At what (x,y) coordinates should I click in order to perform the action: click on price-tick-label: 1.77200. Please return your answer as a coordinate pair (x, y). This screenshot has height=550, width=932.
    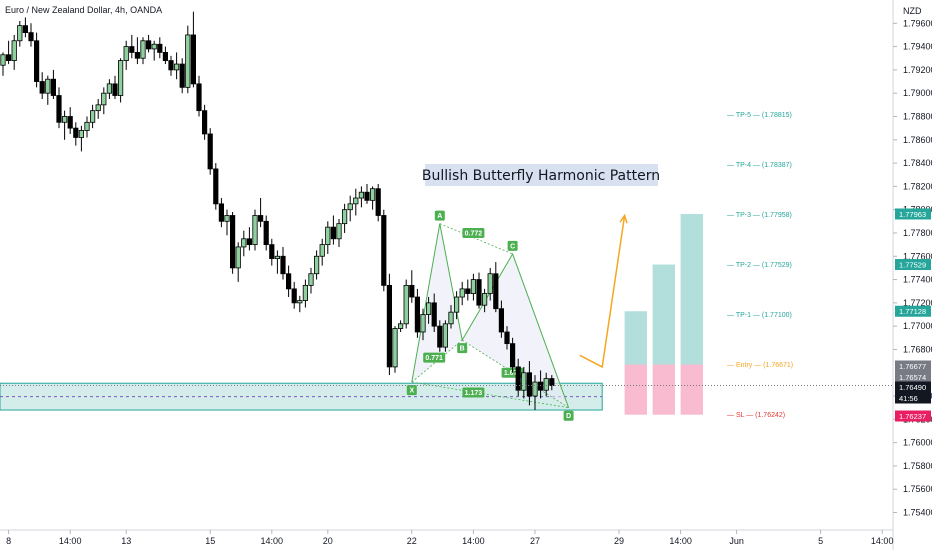
    Looking at the image, I should click on (917, 303).